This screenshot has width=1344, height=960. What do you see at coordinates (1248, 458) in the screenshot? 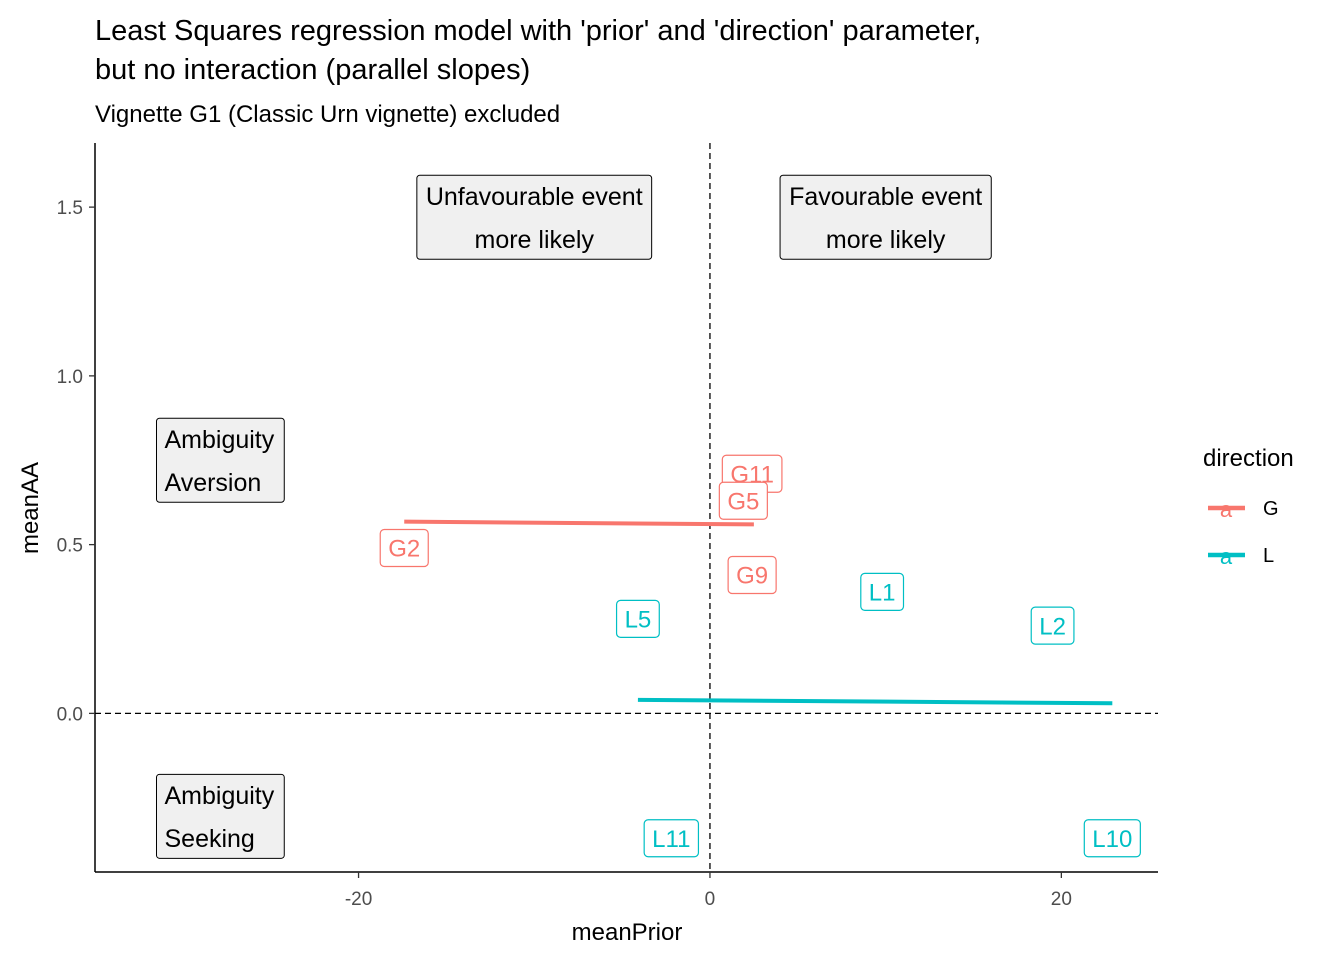
I see `legend-title: direction` at bounding box center [1248, 458].